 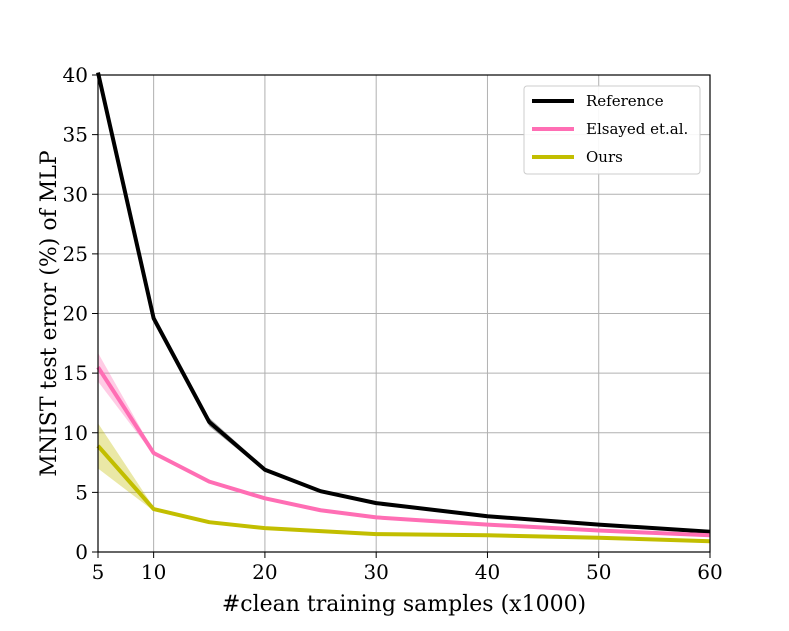 I want to click on y-tick-label: 0, so click(x=81, y=552).